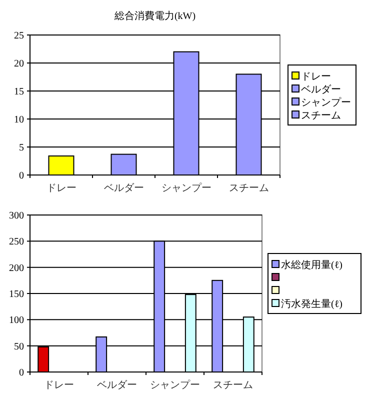 The image size is (380, 400). I want to click on y-tick-label: 300, so click(16, 216).